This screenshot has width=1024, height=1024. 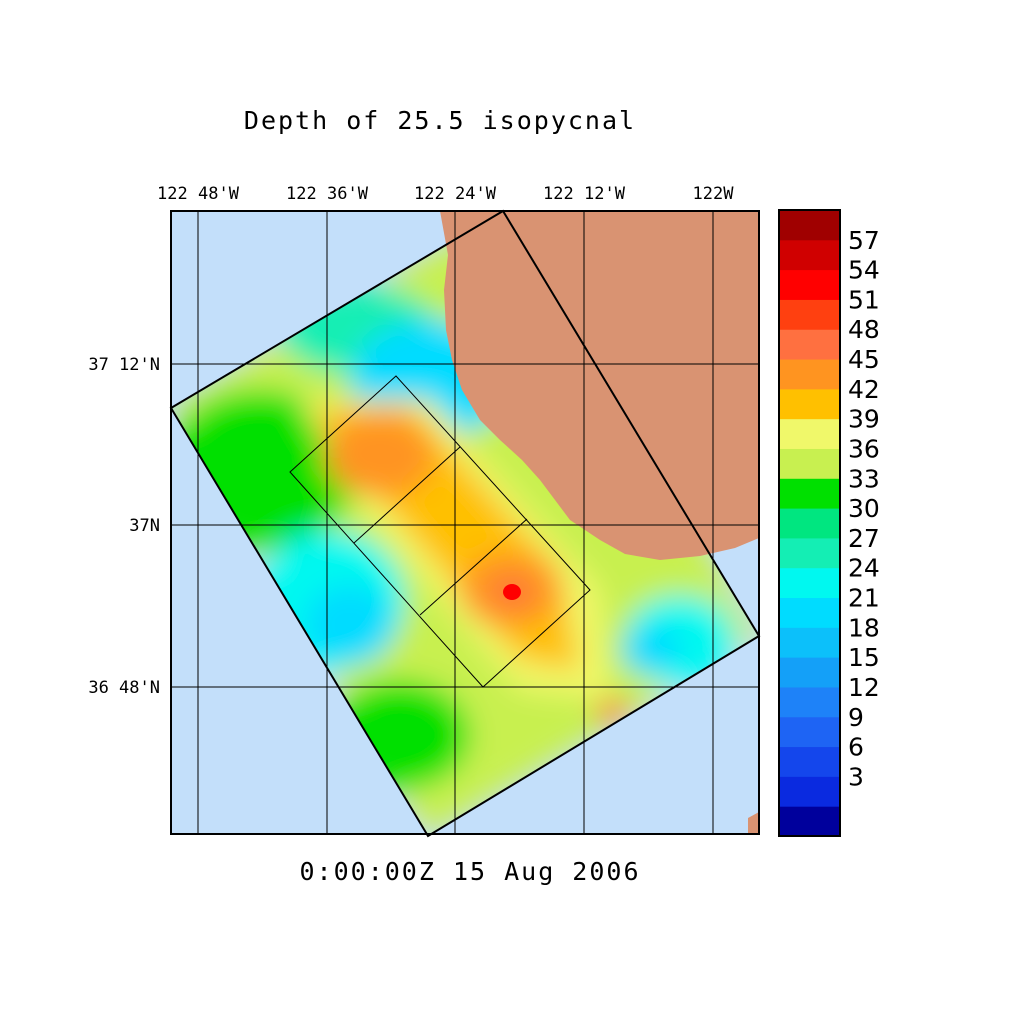 I want to click on colorbar-label: 6, so click(x=856, y=747).